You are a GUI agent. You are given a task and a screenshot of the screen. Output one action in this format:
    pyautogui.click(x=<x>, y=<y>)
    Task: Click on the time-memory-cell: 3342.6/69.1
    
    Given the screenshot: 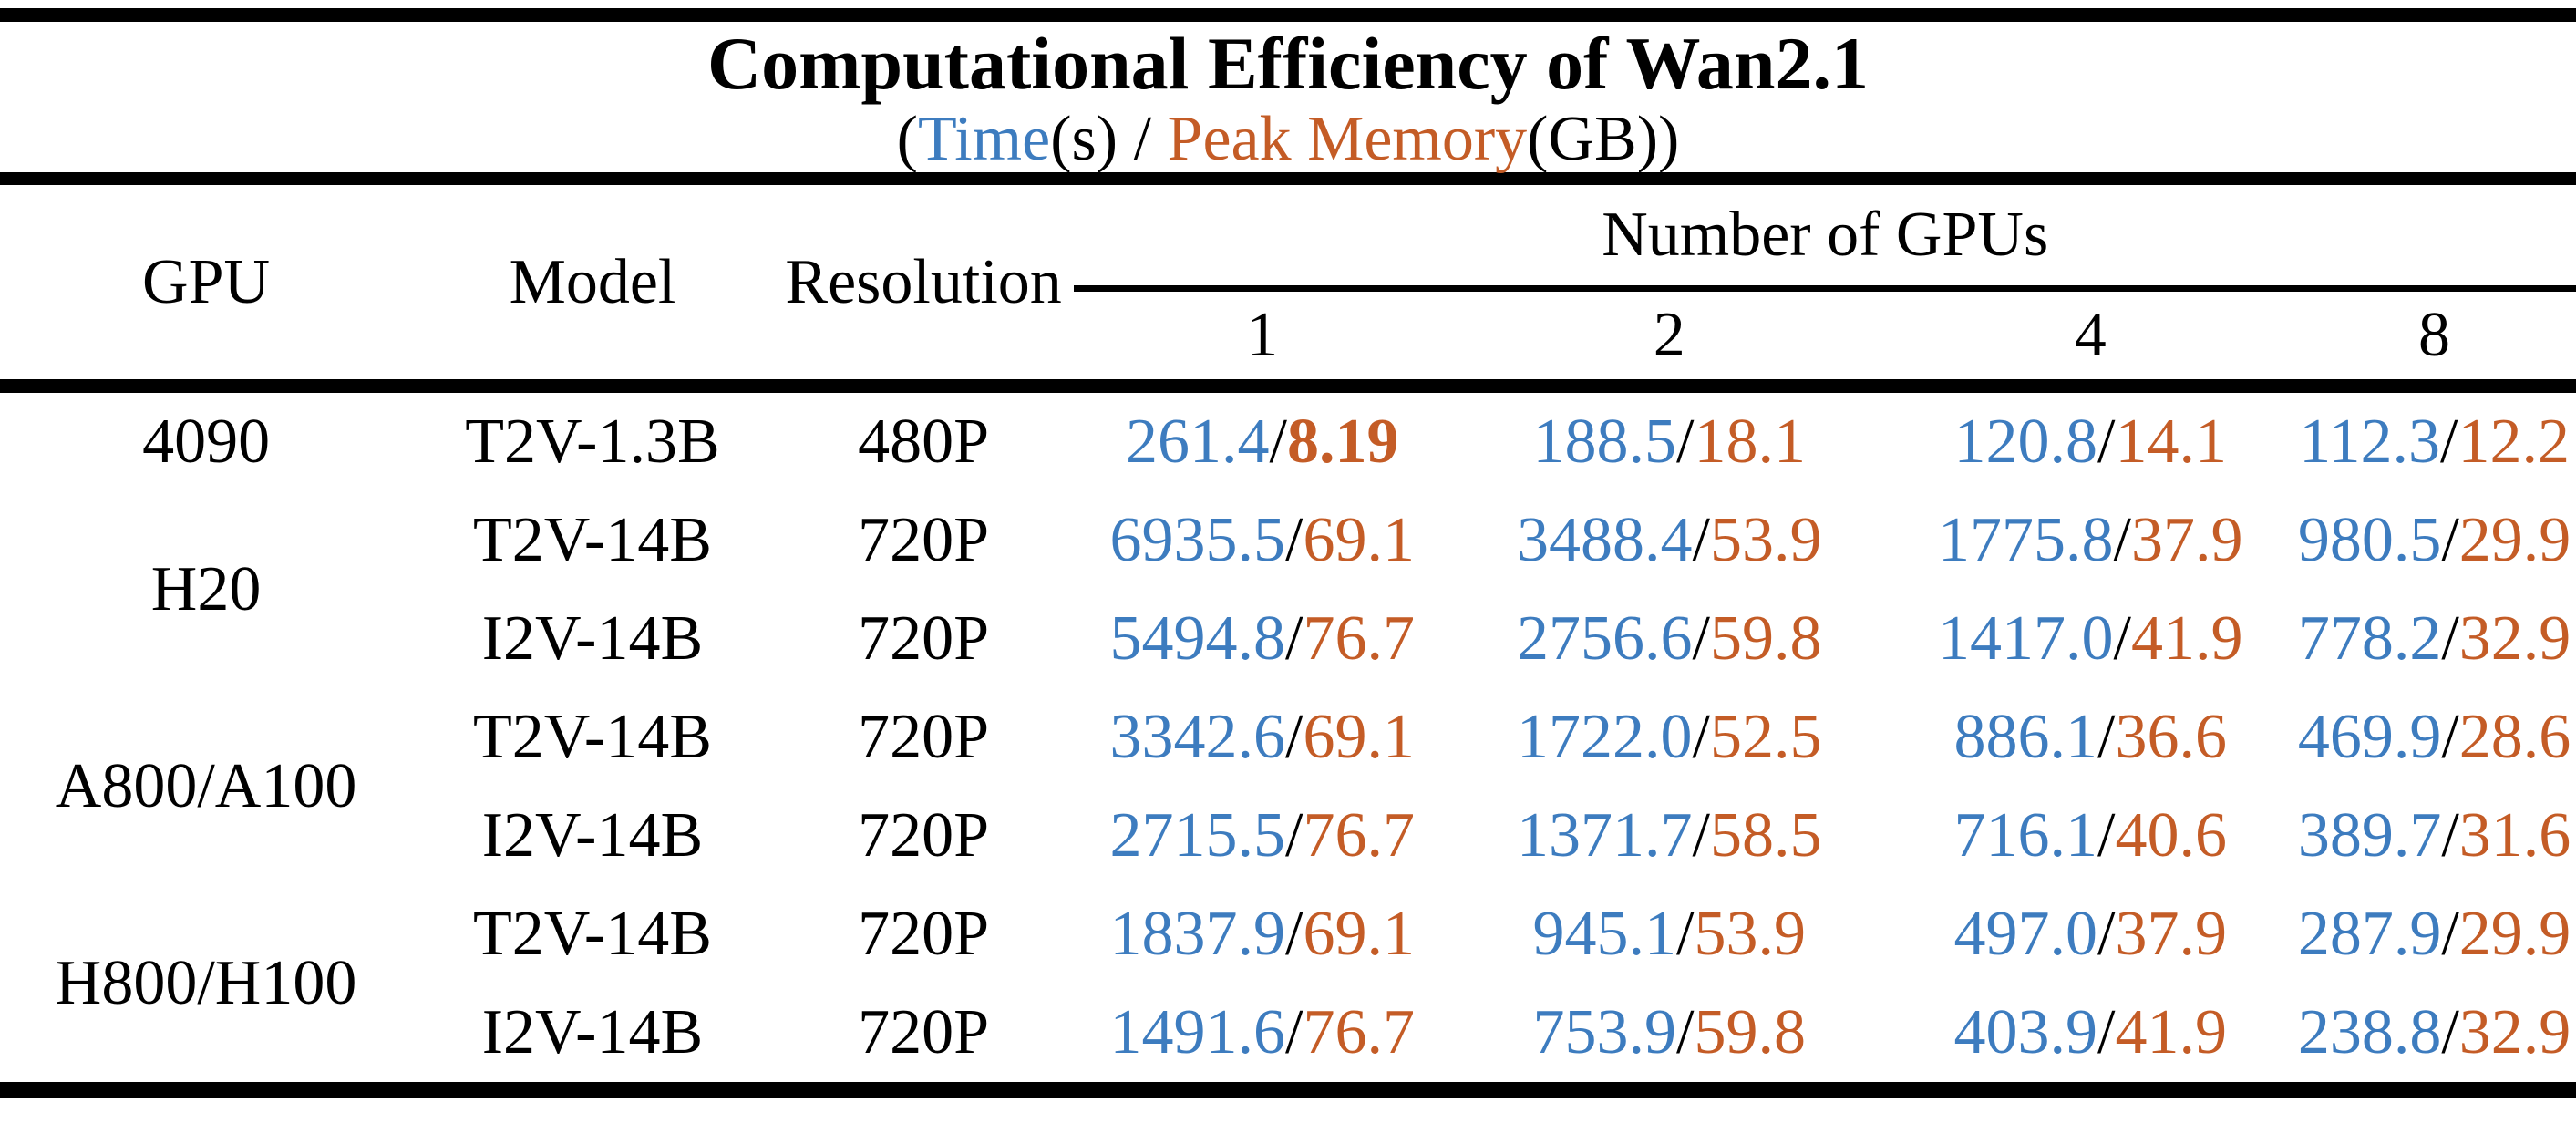 What is the action you would take?
    pyautogui.click(x=1262, y=737)
    